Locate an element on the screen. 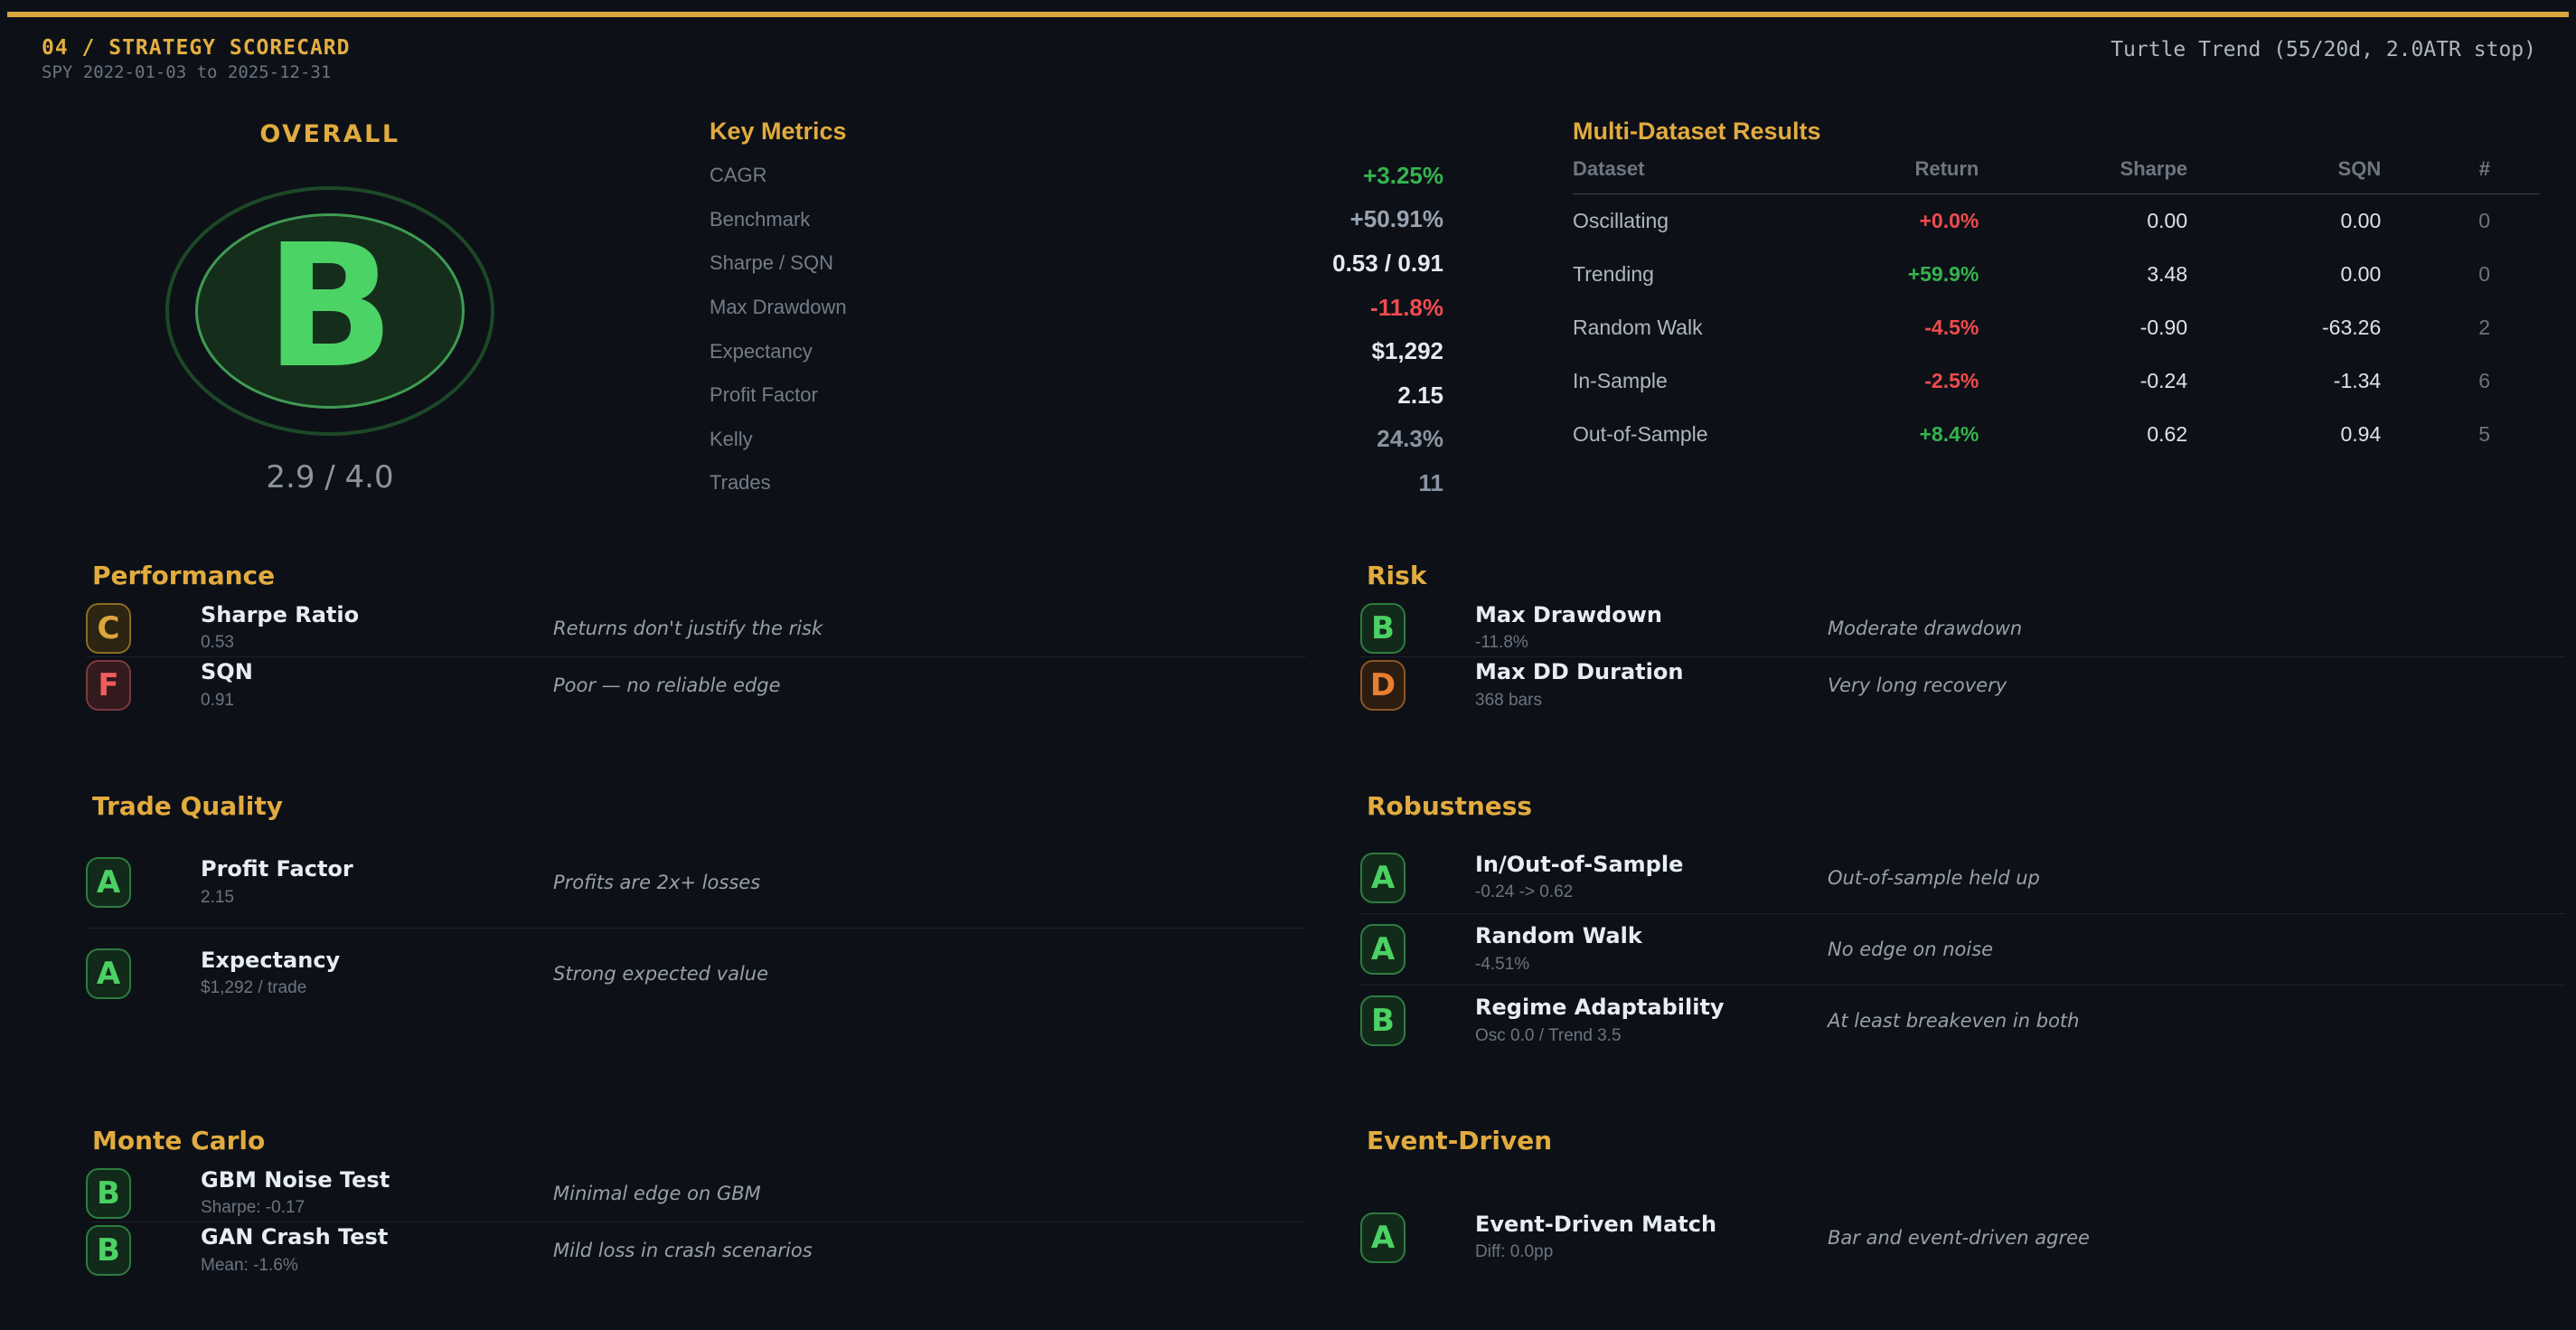  metric-label: Expectancy is located at coordinates (762, 351).